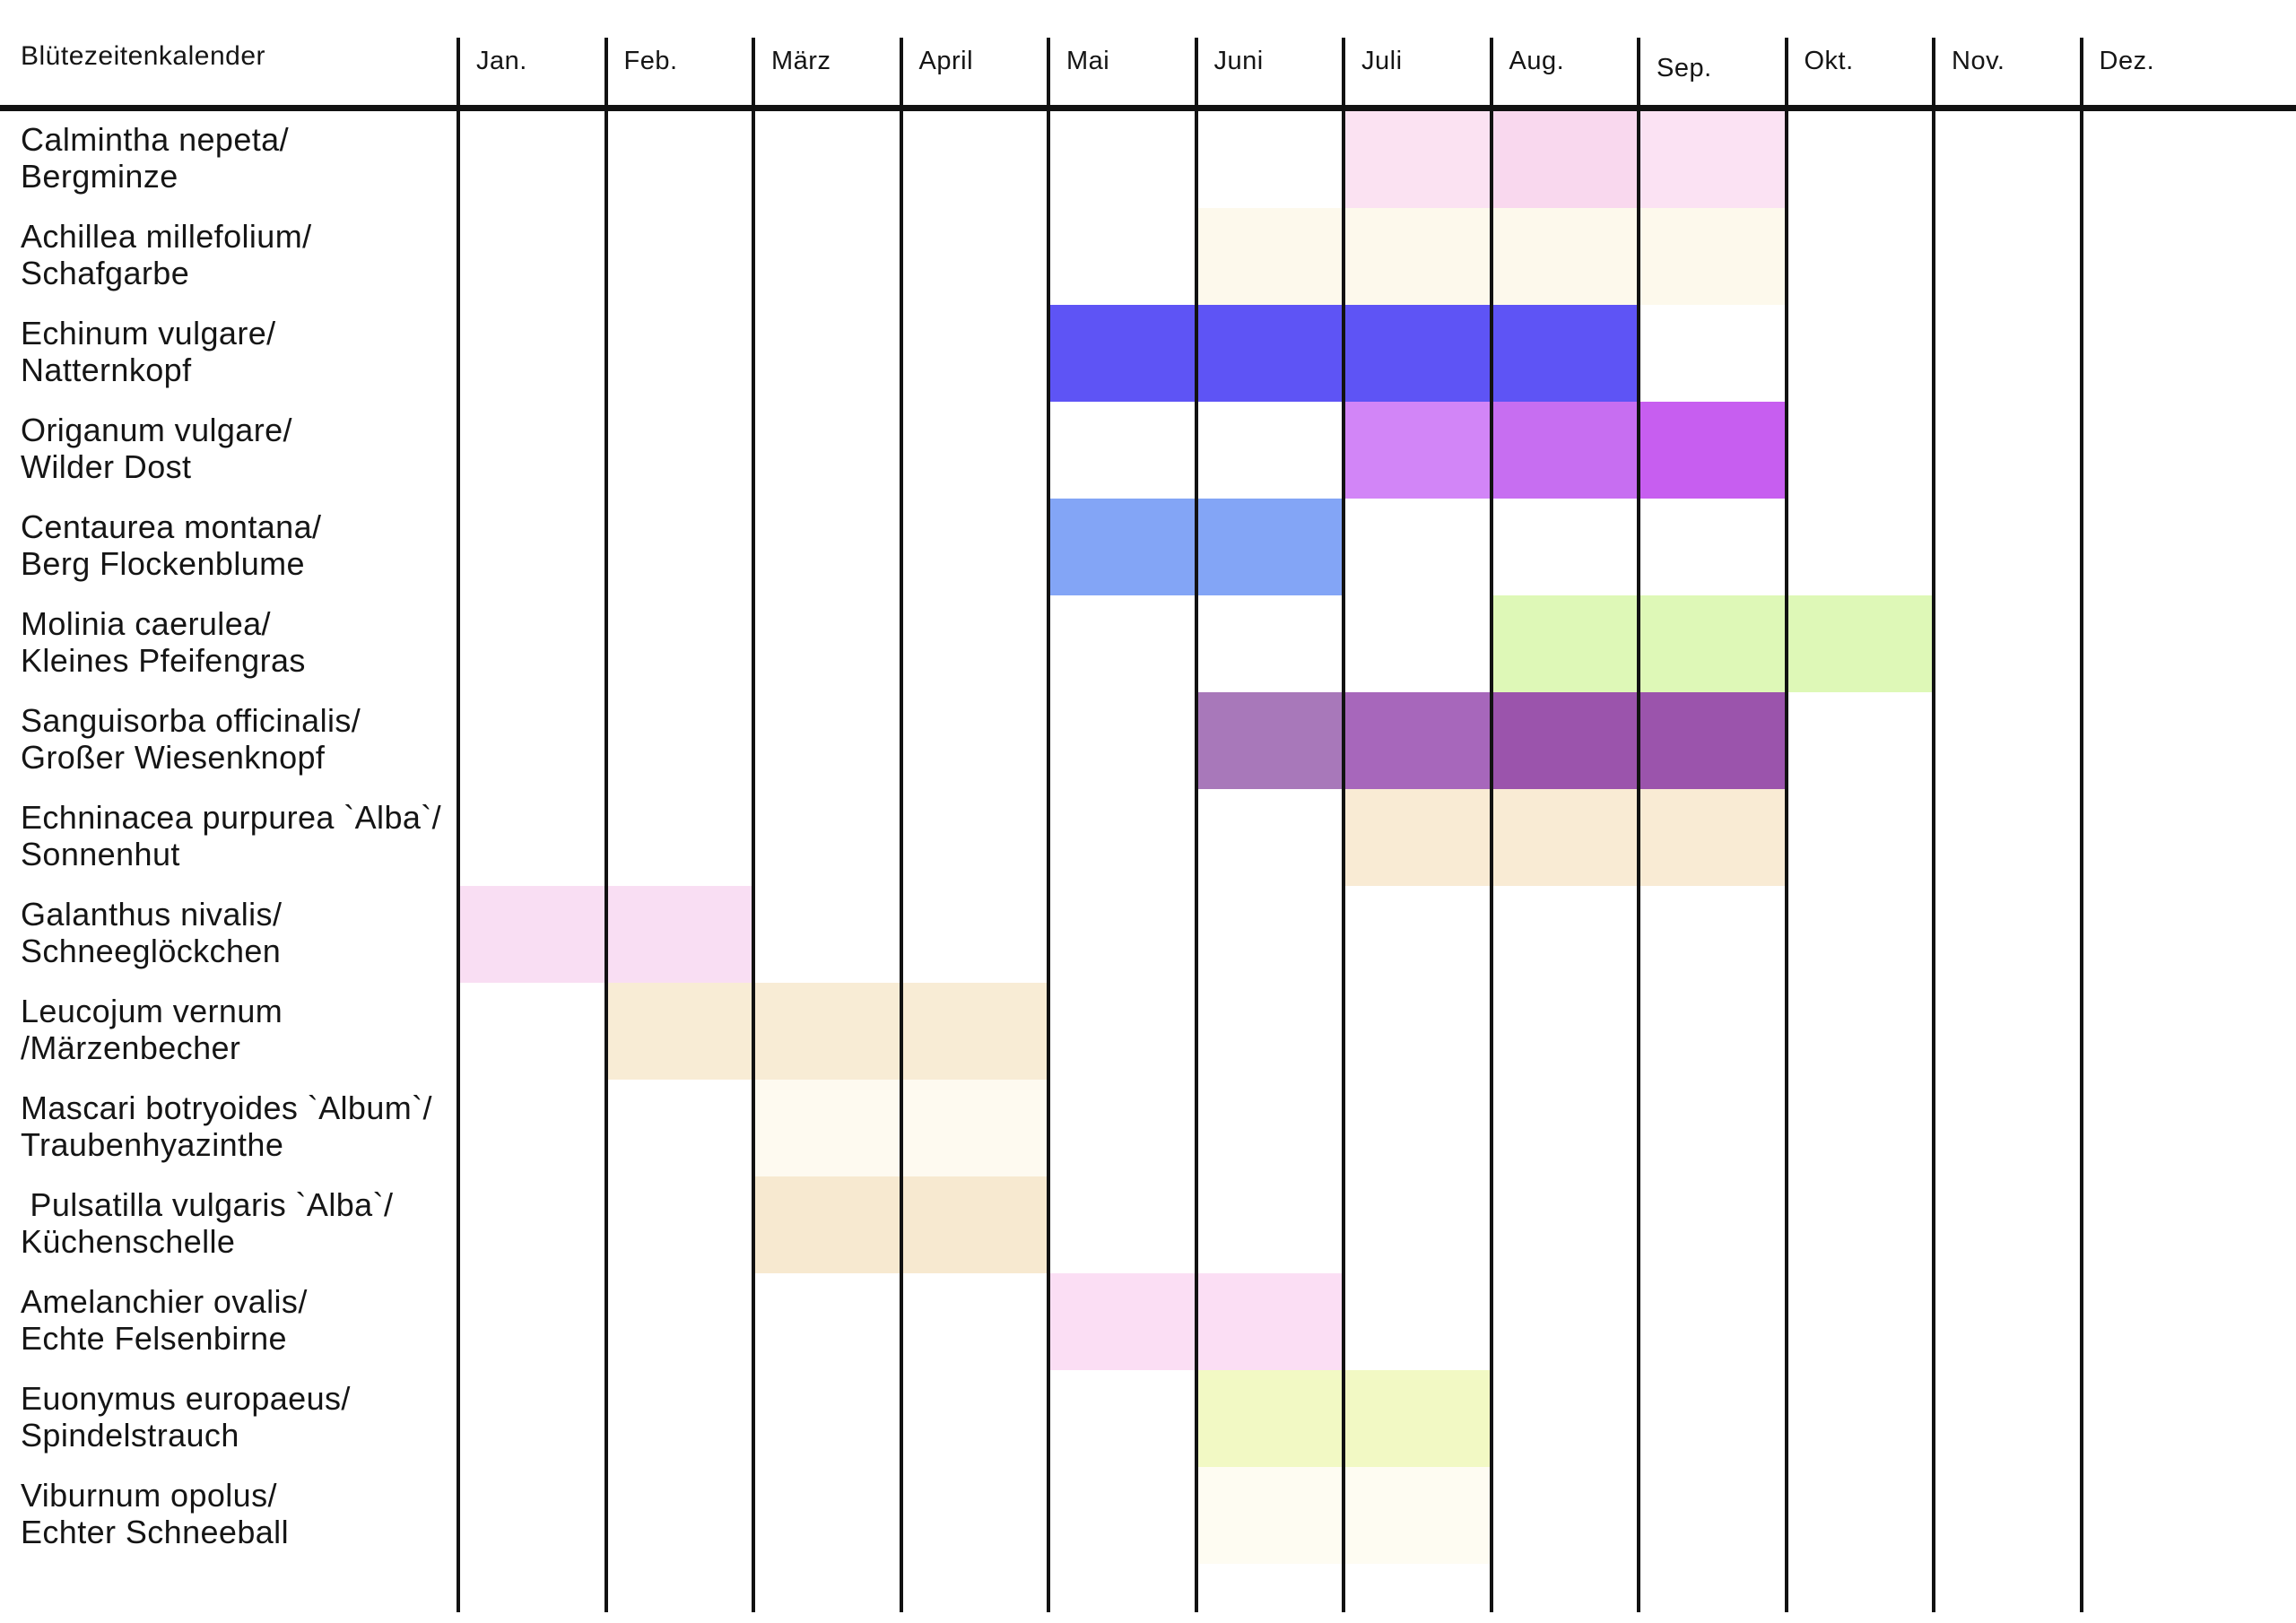 This screenshot has width=2296, height=1623. Describe the element at coordinates (1382, 61) in the screenshot. I see `month-header-juli: Juli` at that location.